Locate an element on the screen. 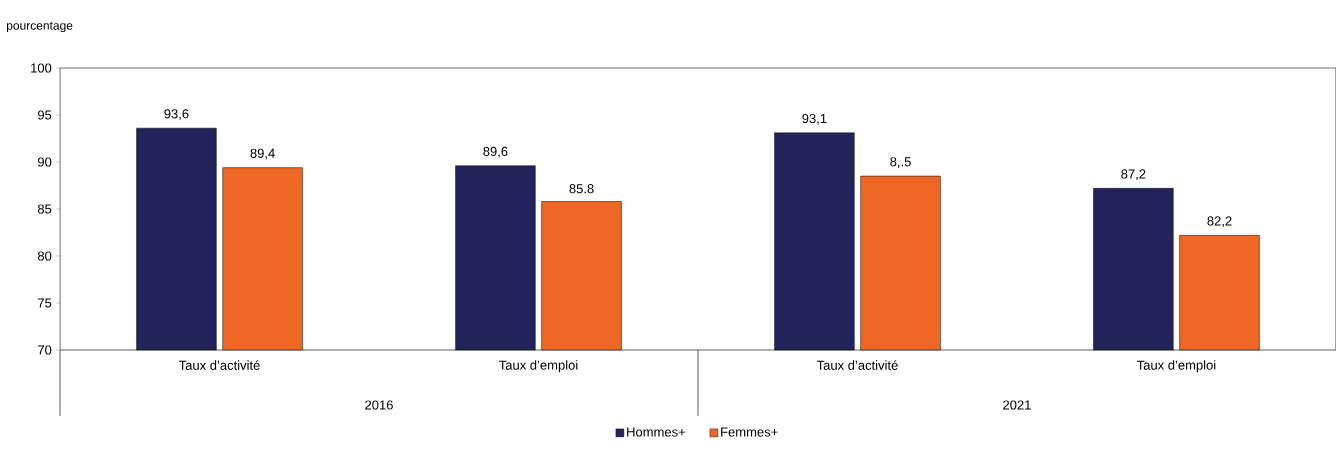 Image resolution: width=1336 pixels, height=457 pixels. data-label: 82,2 is located at coordinates (1219, 222).